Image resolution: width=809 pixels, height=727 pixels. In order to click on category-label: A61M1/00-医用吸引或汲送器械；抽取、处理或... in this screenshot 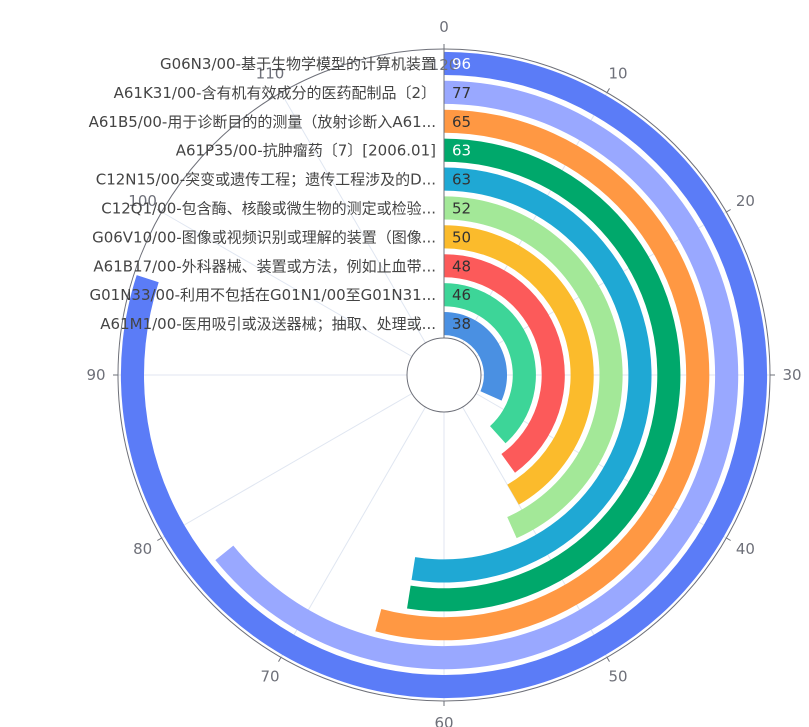, I will do `click(268, 324)`.